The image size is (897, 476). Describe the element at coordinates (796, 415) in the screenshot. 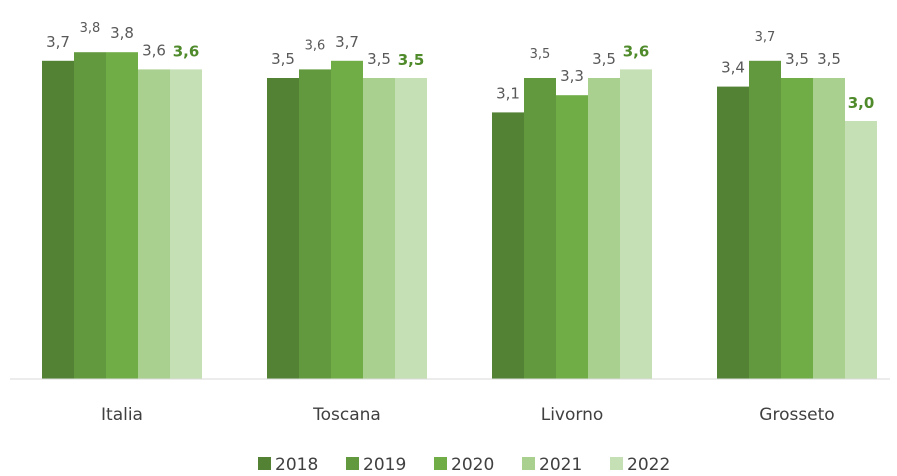

I see `category-label-grosseto: Grosseto` at that location.